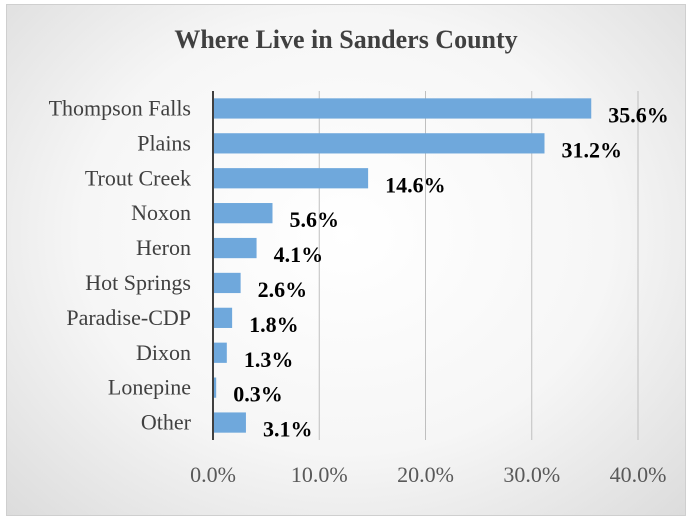 Image resolution: width=695 pixels, height=524 pixels. Describe the element at coordinates (531, 474) in the screenshot. I see `tick-label: 30.0%` at that location.